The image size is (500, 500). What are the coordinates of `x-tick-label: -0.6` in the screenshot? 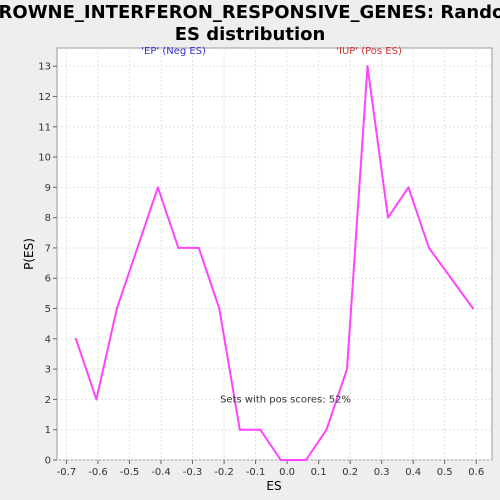 It's located at (98, 472).